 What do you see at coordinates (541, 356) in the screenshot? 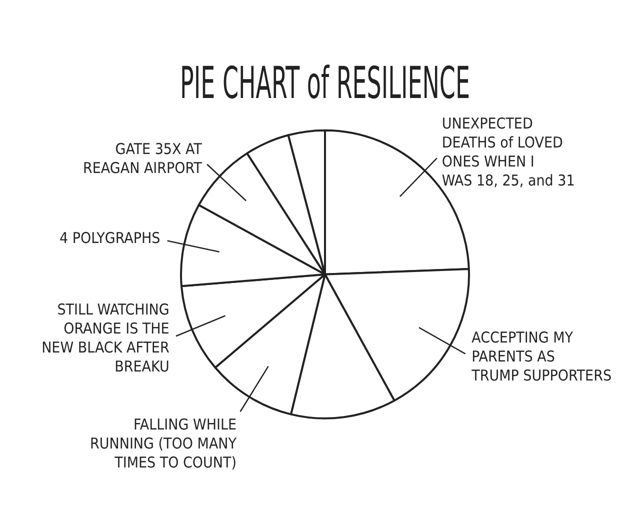
I see `slice-label: ACCEPTING MY PARENTS AS TRUMP SUPPORTERS` at bounding box center [541, 356].